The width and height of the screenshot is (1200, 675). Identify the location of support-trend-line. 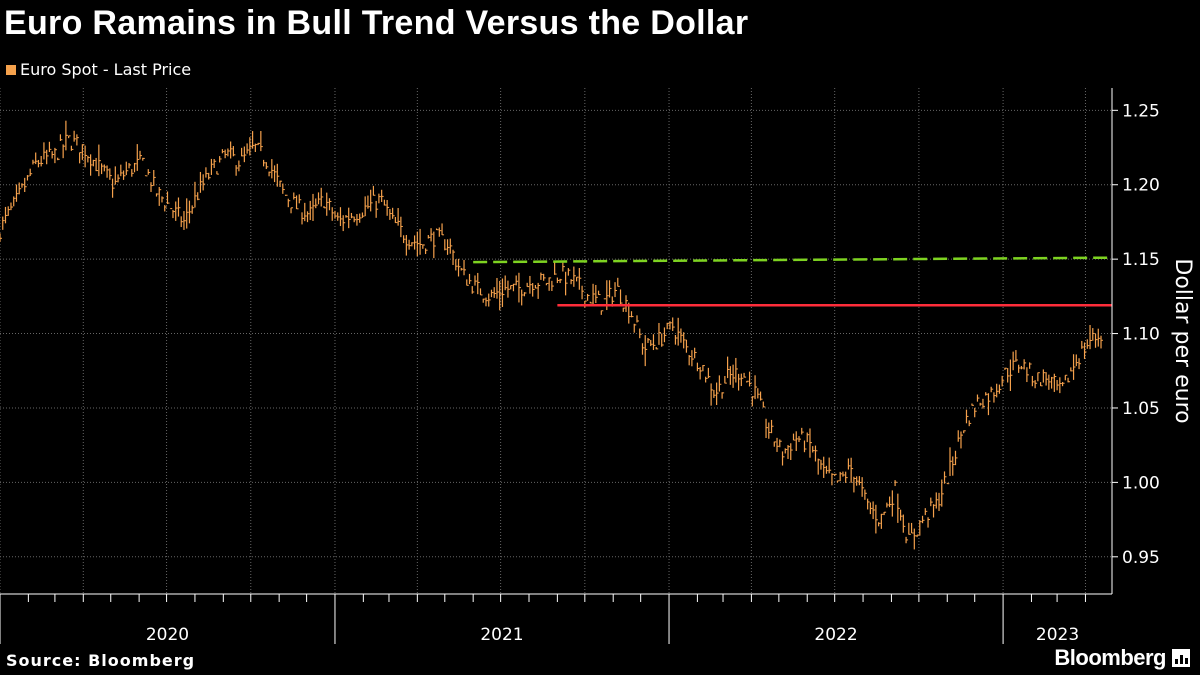
(793, 260).